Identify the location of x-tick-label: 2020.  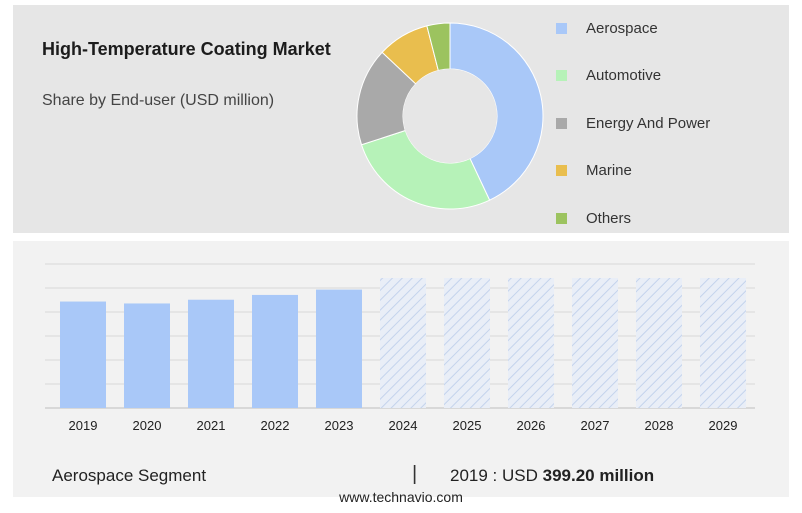
(147, 425).